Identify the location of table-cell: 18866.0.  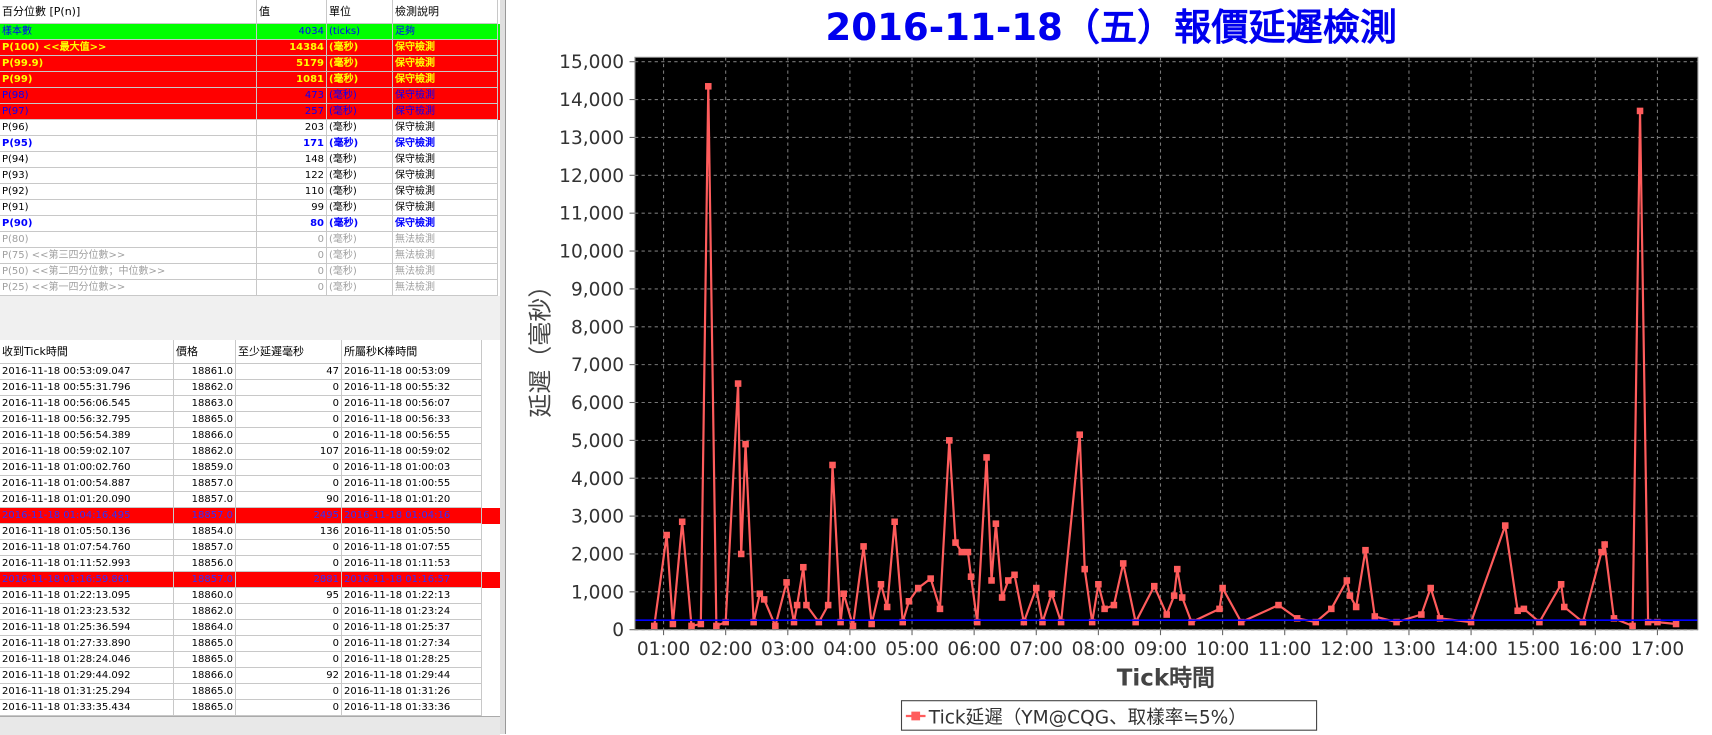
(205, 436).